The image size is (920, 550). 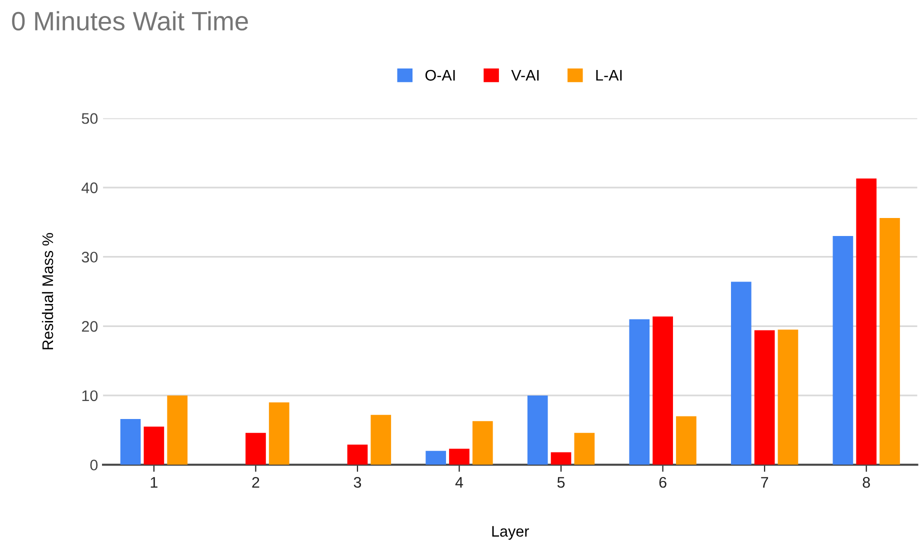 What do you see at coordinates (90, 257) in the screenshot?
I see `y-tick-label: 30` at bounding box center [90, 257].